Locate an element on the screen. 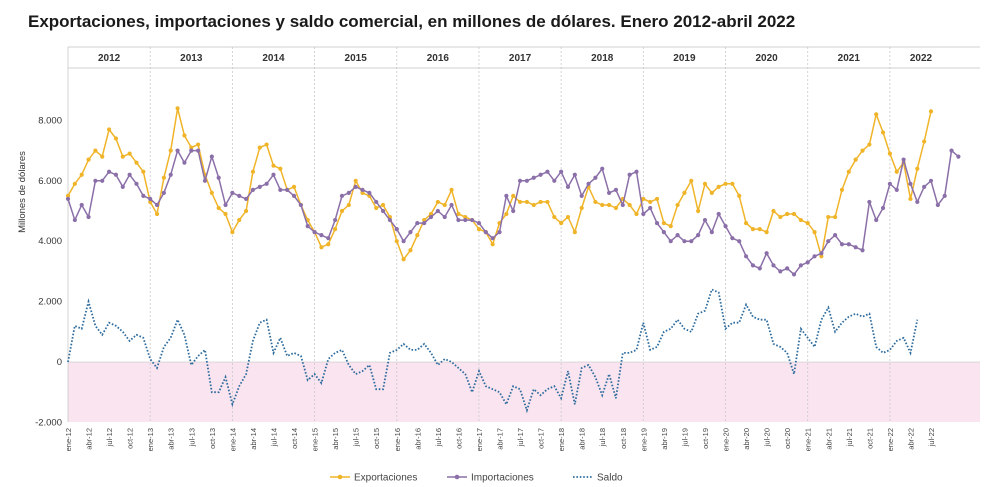 Image resolution: width=1000 pixels, height=487 pixels. y-tick-label: 8.000 is located at coordinates (50, 120).